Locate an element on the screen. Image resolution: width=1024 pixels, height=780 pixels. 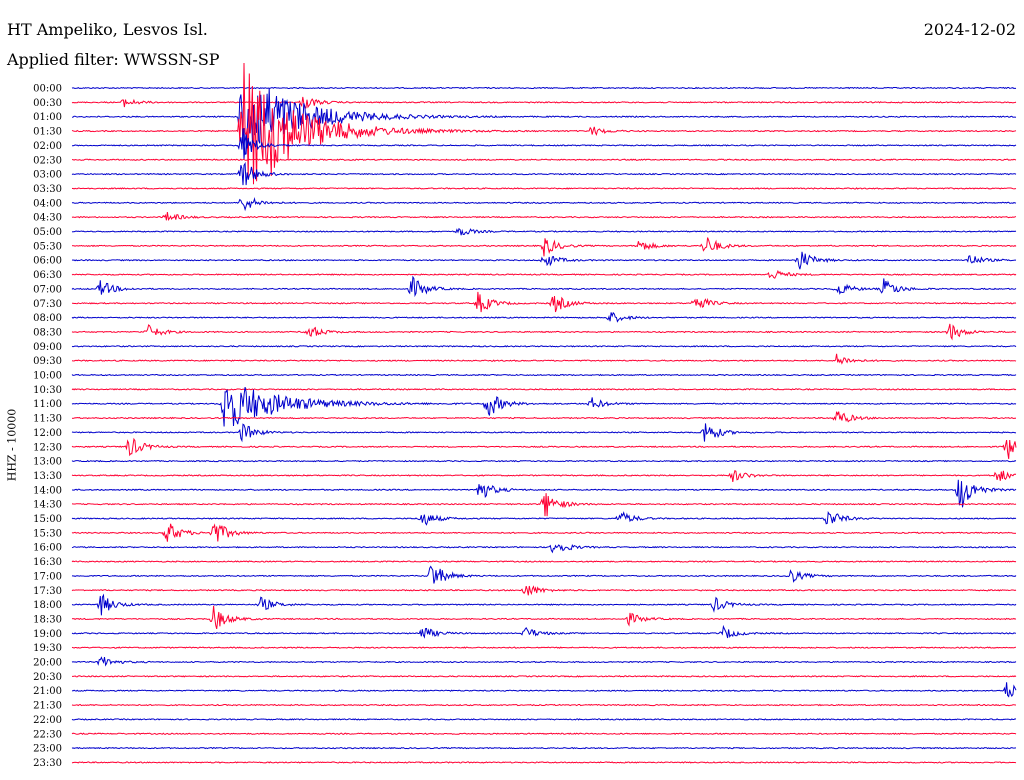
row-time-label: 08:30 is located at coordinates (47, 332).